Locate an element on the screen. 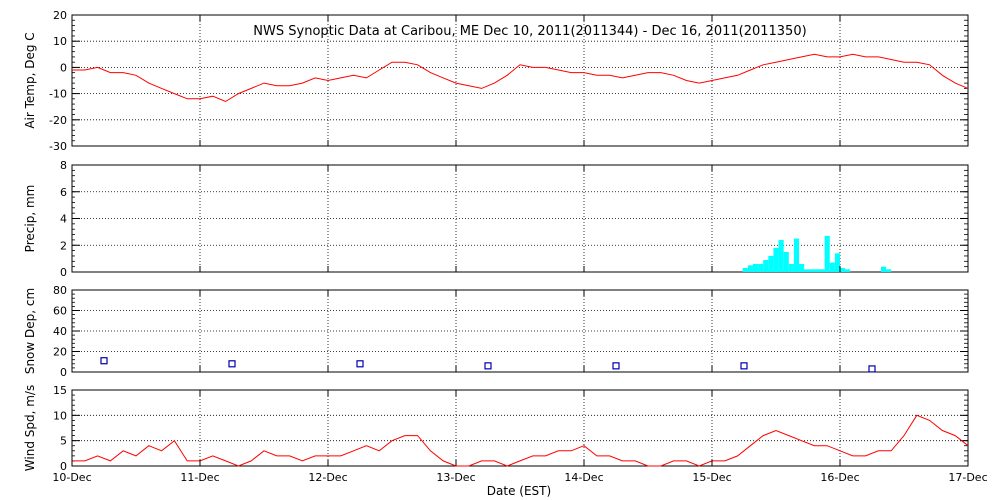 This screenshot has height=500, width=1000. x-tick-label: 15-Dec is located at coordinates (711, 477).